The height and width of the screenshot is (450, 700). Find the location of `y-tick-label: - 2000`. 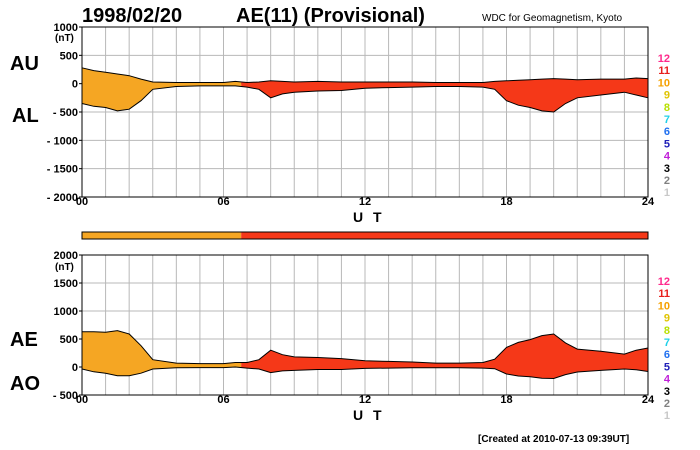

y-tick-label: - 2000 is located at coordinates (62, 198).